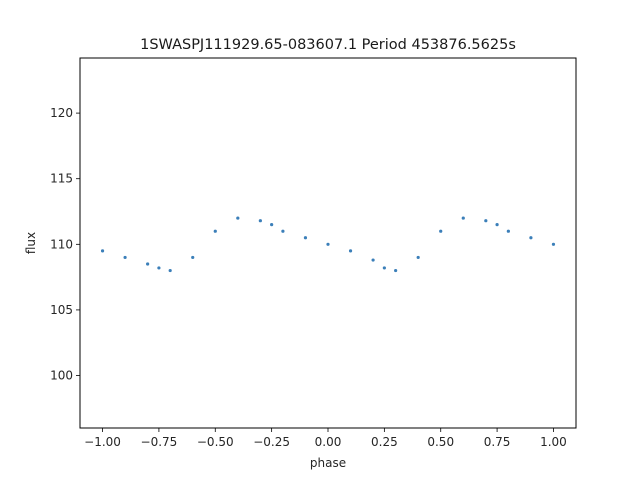 The height and width of the screenshot is (480, 640). I want to click on data-points, so click(328, 244).